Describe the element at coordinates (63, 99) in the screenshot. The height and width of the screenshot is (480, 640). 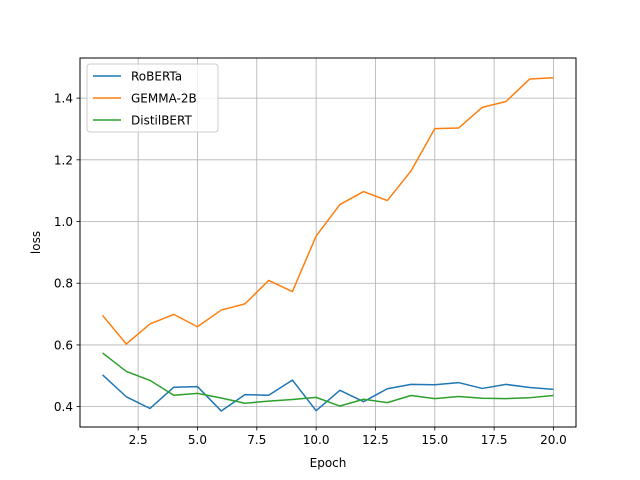
I see `y-tick-label: 1.4` at that location.